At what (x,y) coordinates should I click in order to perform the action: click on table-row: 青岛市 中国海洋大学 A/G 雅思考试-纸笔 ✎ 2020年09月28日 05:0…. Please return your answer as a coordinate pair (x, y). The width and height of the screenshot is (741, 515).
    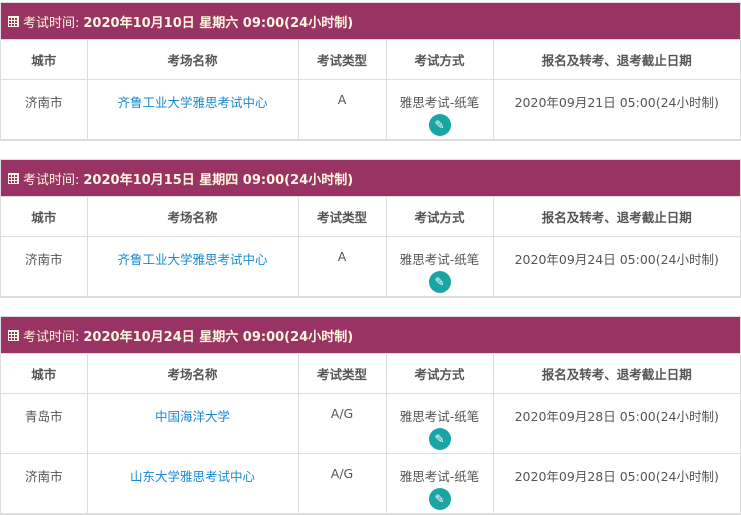
    Looking at the image, I should click on (370, 423).